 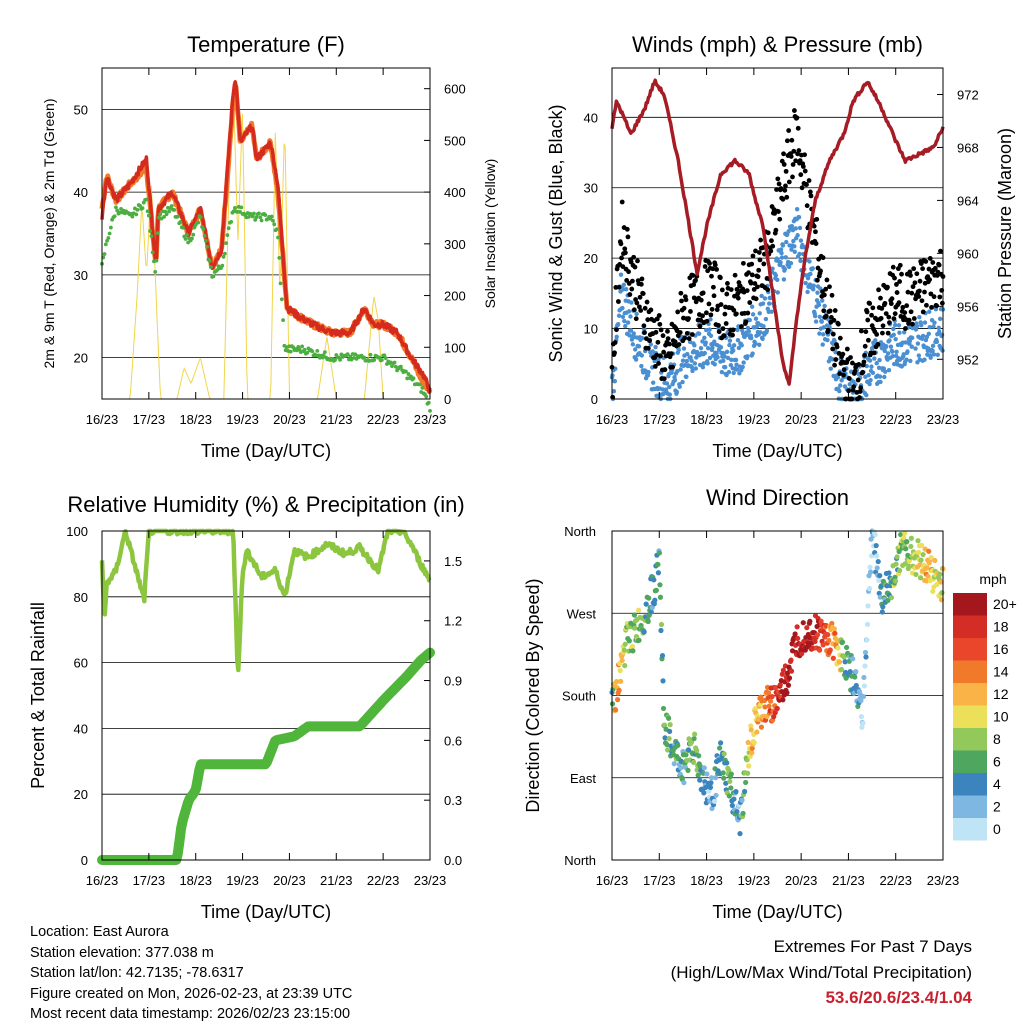 What do you see at coordinates (591, 329) in the screenshot?
I see `wind-ytick-label: 10` at bounding box center [591, 329].